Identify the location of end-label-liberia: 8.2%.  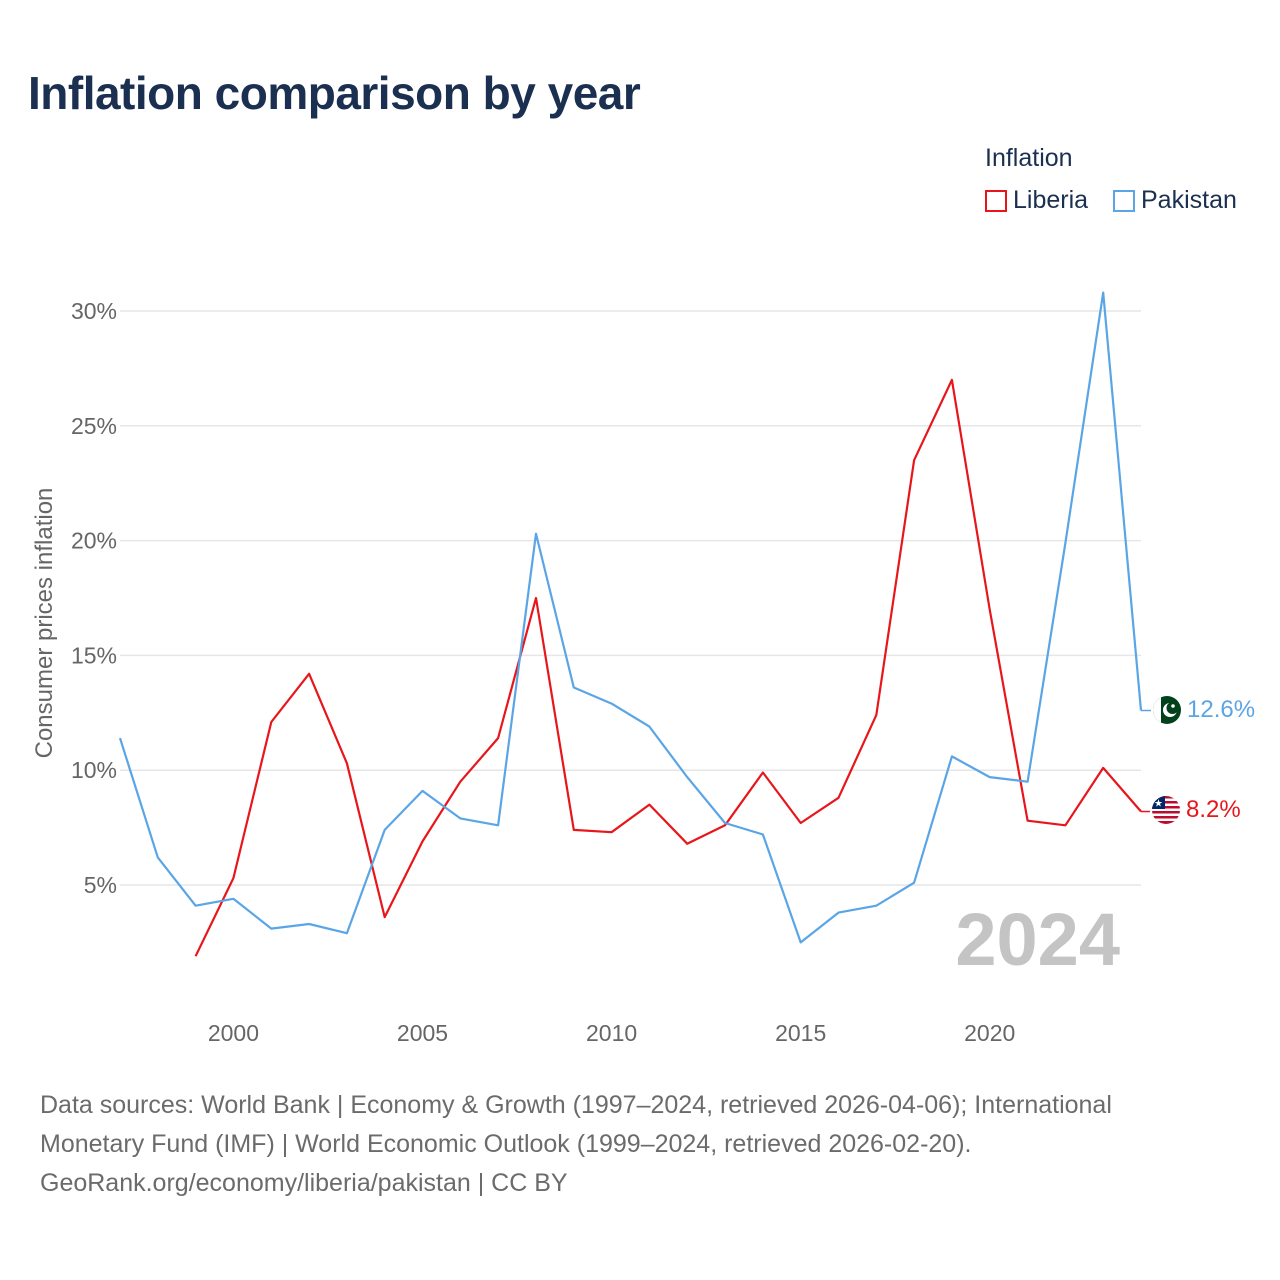
(1213, 809).